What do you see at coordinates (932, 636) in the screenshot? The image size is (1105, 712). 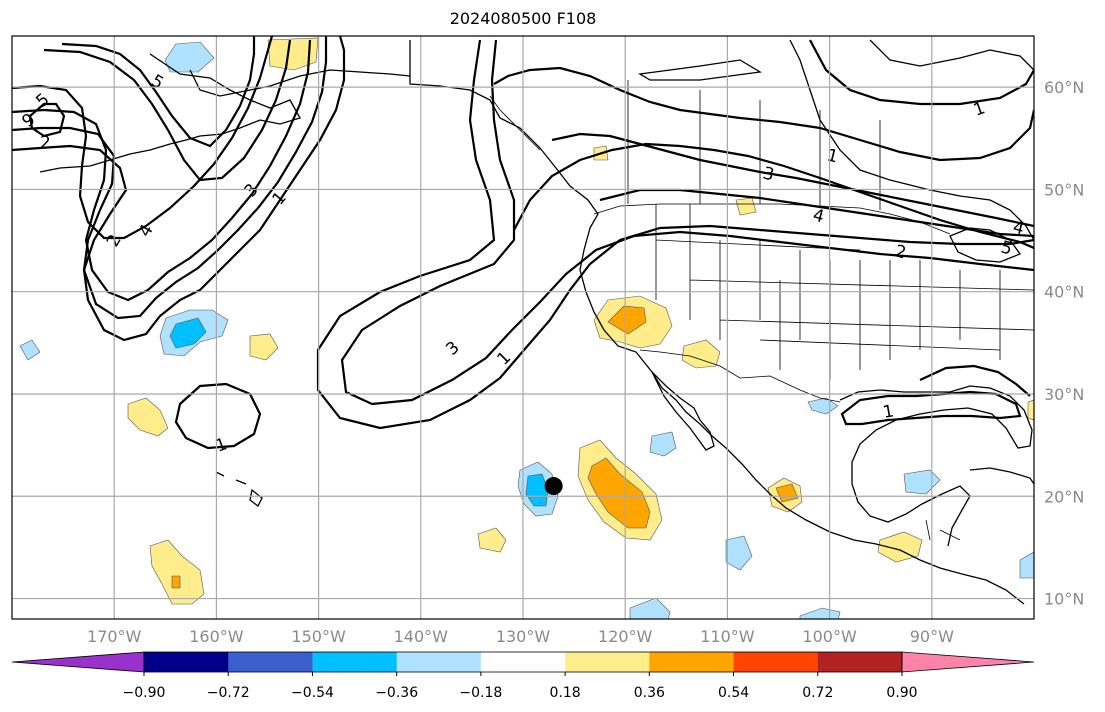 I see `longitude-label: 90°W` at bounding box center [932, 636].